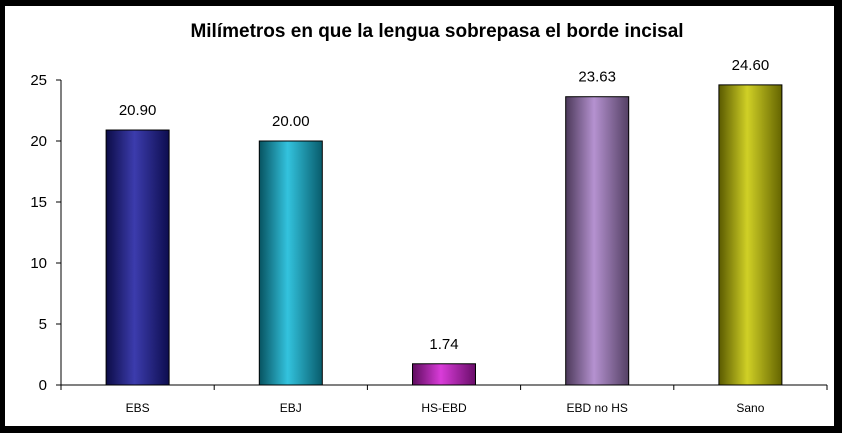 The width and height of the screenshot is (842, 433). What do you see at coordinates (43, 385) in the screenshot?
I see `y-tick-label: 0` at bounding box center [43, 385].